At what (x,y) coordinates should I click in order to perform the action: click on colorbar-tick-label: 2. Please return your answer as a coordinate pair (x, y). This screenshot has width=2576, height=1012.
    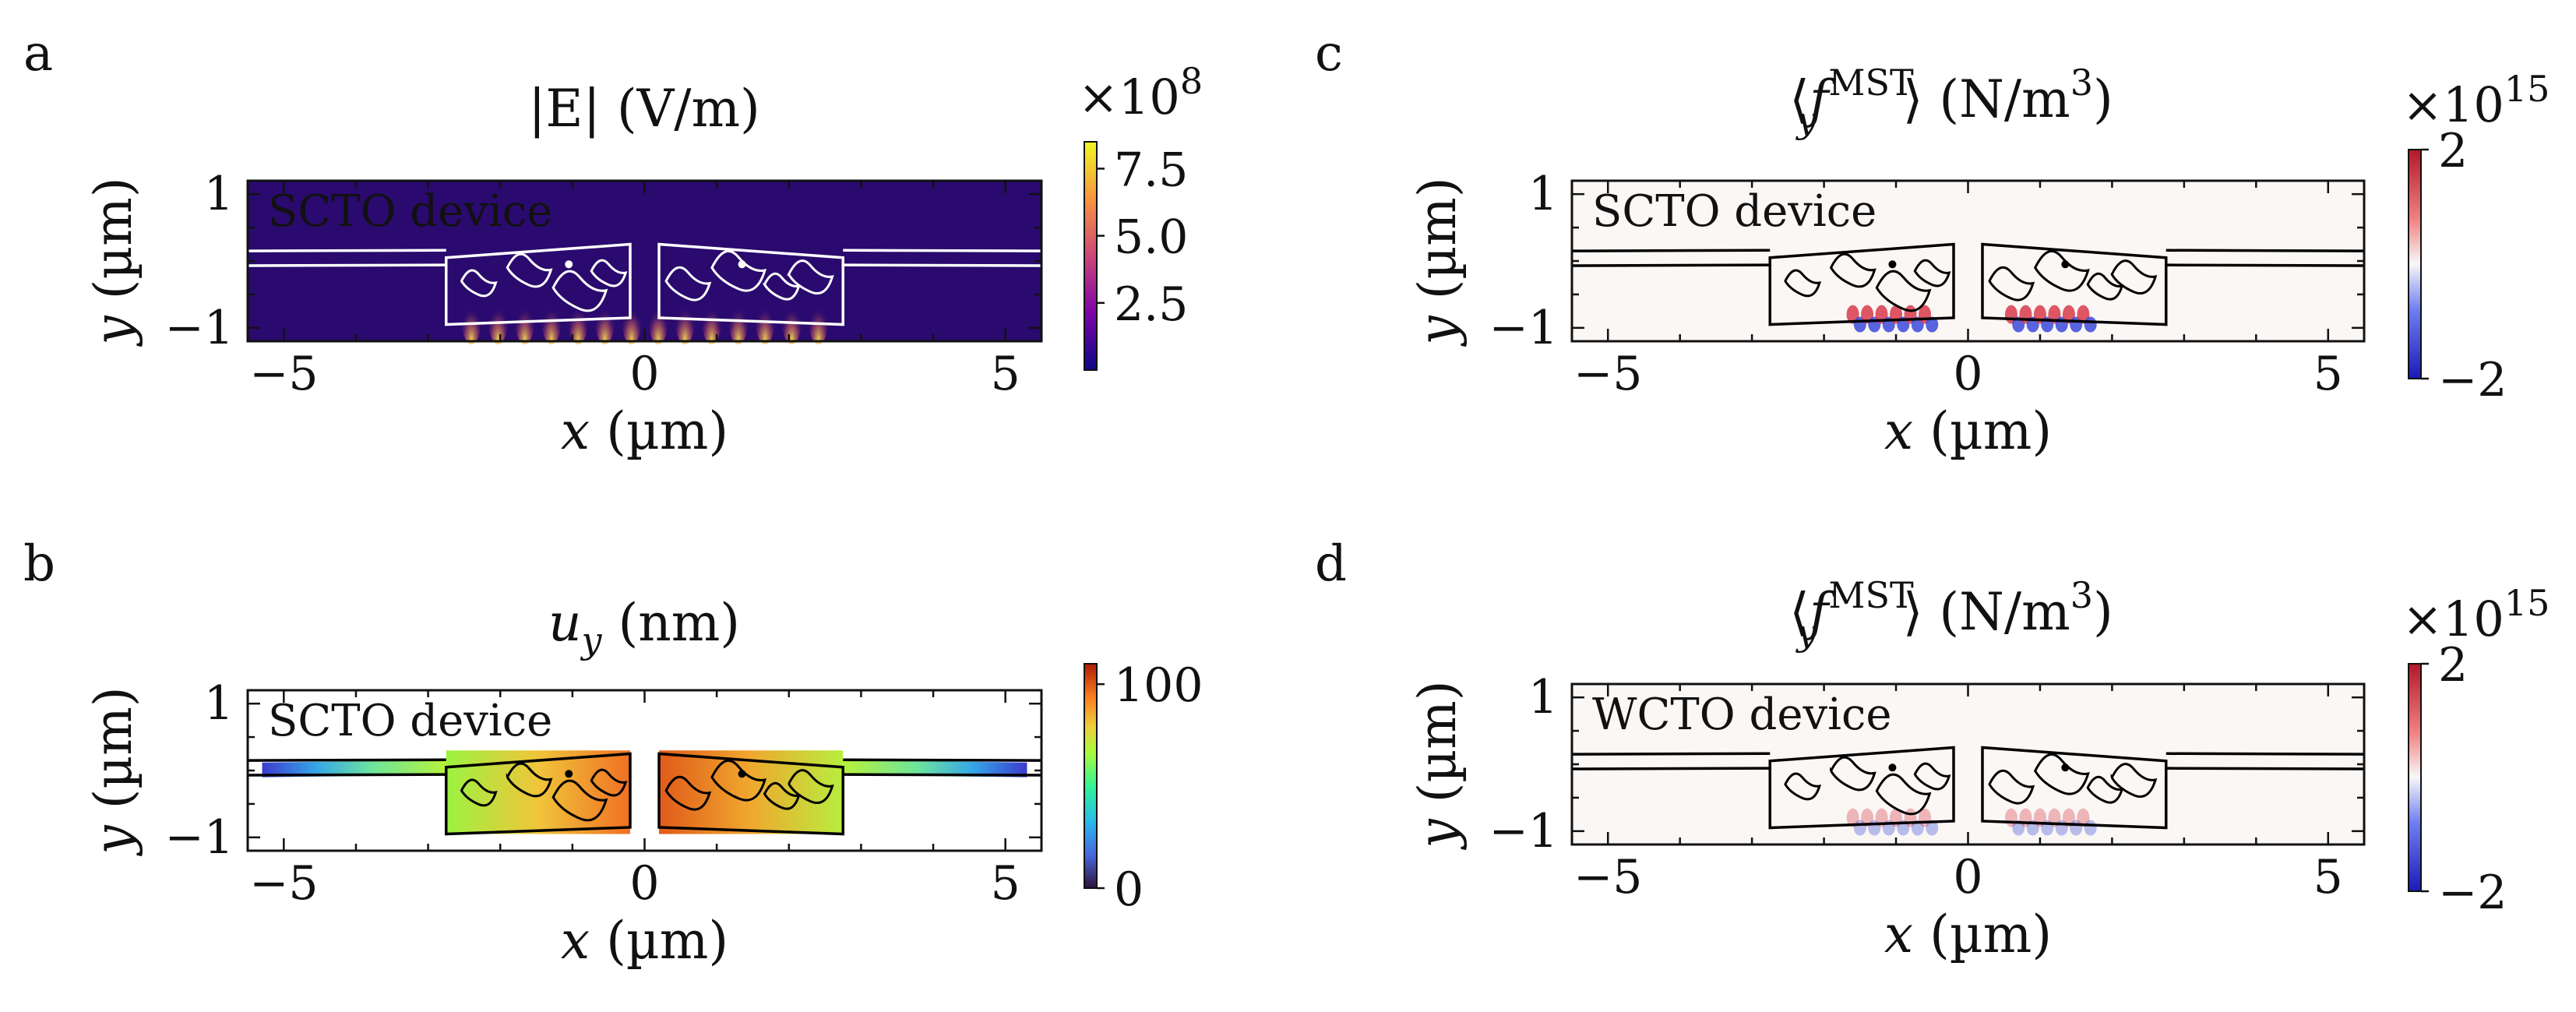
    Looking at the image, I should click on (2453, 151).